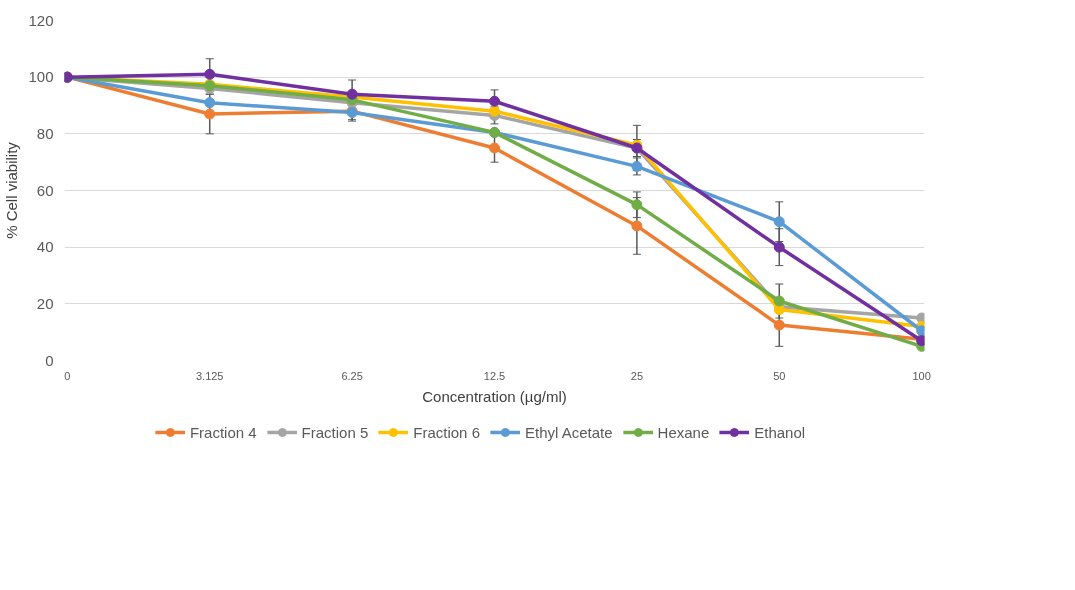 The image size is (1075, 590). What do you see at coordinates (780, 432) in the screenshot?
I see `legend-label: Ethanol` at bounding box center [780, 432].